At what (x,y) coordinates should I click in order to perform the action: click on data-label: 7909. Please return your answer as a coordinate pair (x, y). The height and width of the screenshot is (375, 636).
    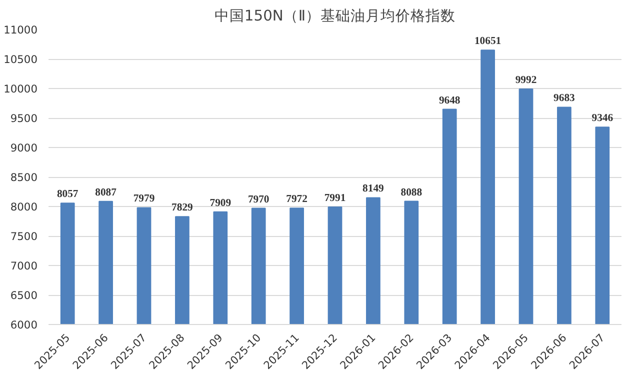
    Looking at the image, I should click on (221, 203).